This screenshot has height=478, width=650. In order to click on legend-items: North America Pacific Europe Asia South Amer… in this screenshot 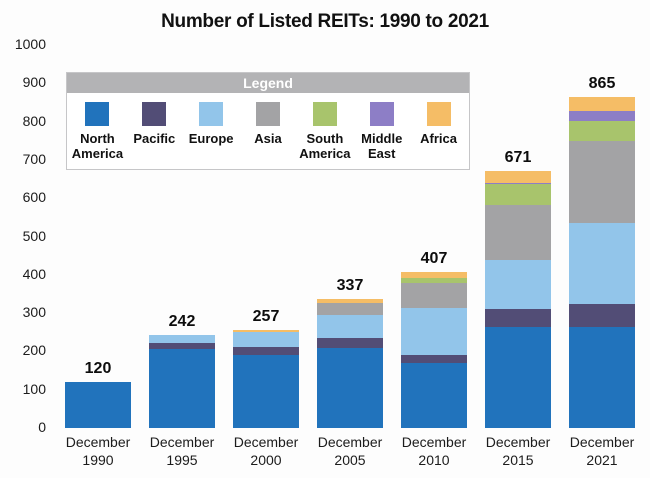, I will do `click(268, 131)`.